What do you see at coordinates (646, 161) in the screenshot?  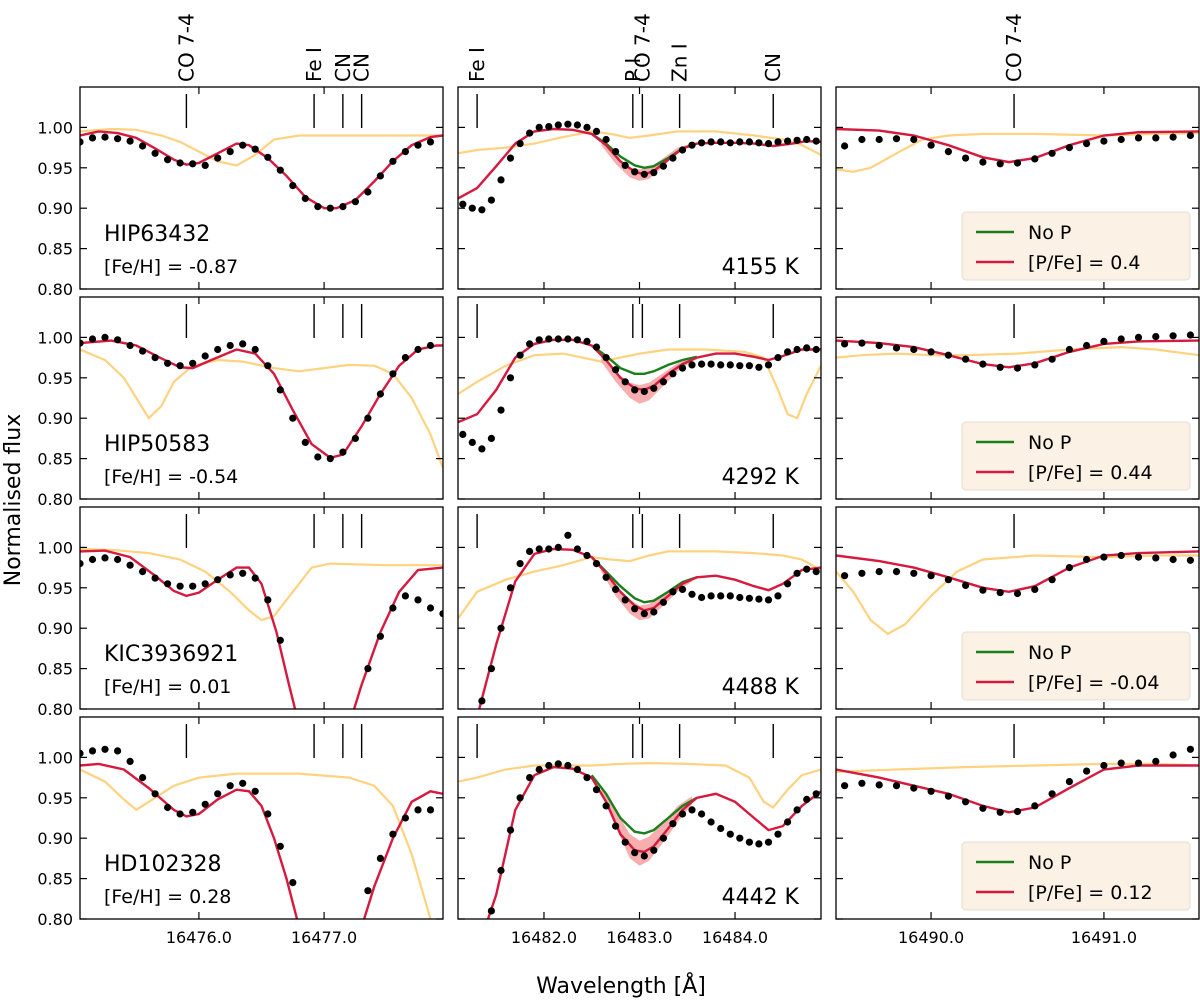 I see `uncertainty-band` at bounding box center [646, 161].